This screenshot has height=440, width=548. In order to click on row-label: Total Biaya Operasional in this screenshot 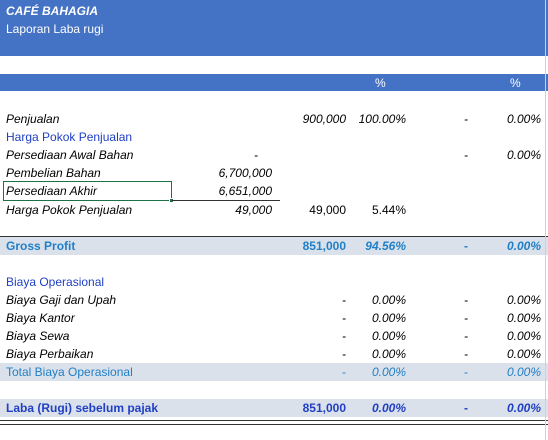, I will do `click(69, 372)`.